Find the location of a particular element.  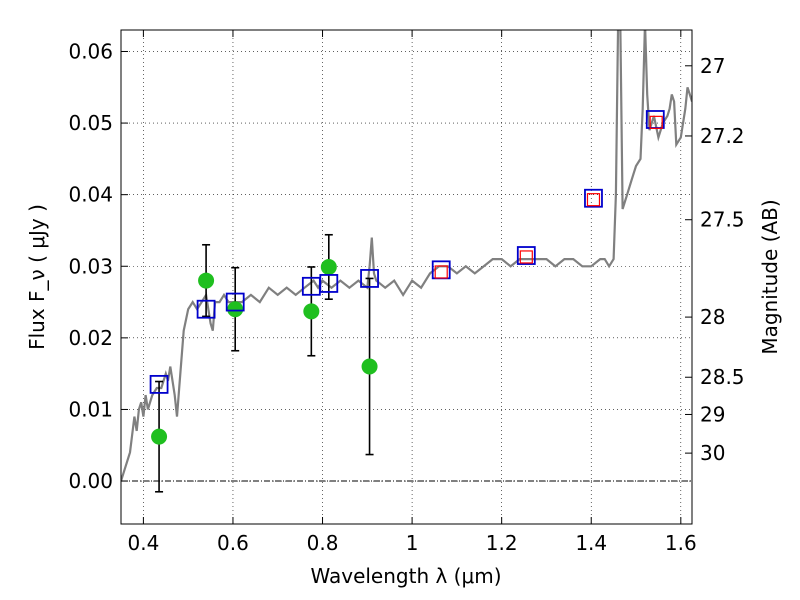

x-tick-label: 1.2 is located at coordinates (502, 543).